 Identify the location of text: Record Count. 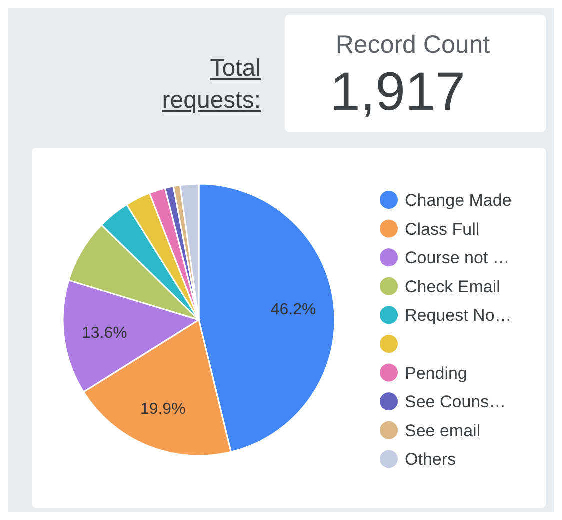
(413, 45).